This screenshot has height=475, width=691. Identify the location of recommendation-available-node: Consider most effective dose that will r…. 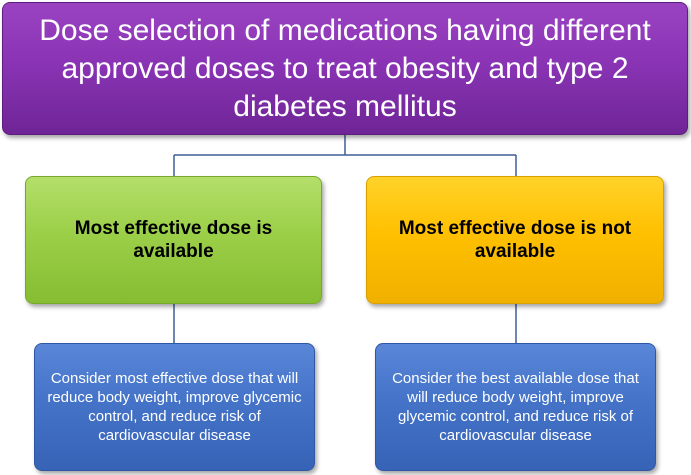
(174, 407).